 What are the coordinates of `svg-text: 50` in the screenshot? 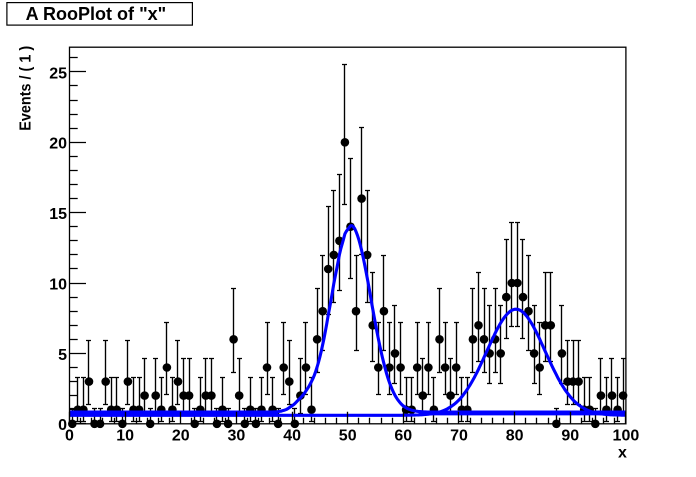 It's located at (348, 436).